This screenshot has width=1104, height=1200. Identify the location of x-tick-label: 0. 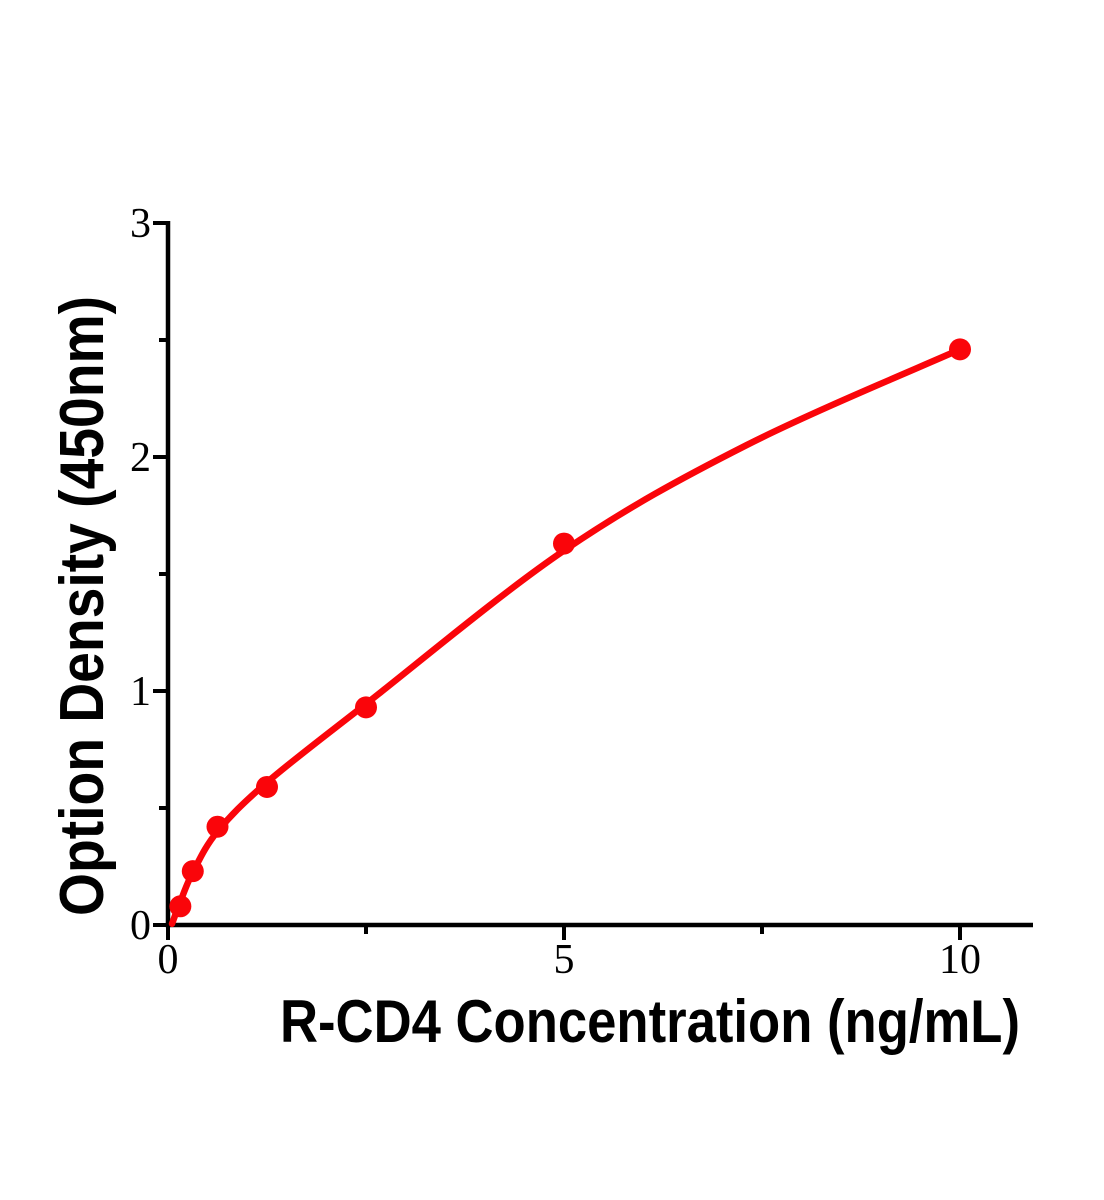
(168, 960).